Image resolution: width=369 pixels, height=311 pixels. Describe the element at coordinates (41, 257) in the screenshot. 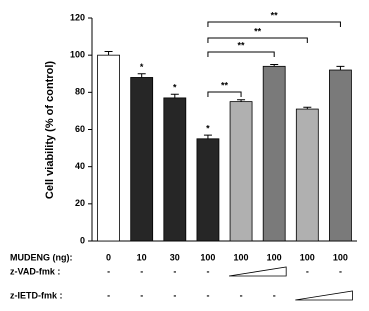

I see `x-axis-label: MUDENG (ng):` at that location.